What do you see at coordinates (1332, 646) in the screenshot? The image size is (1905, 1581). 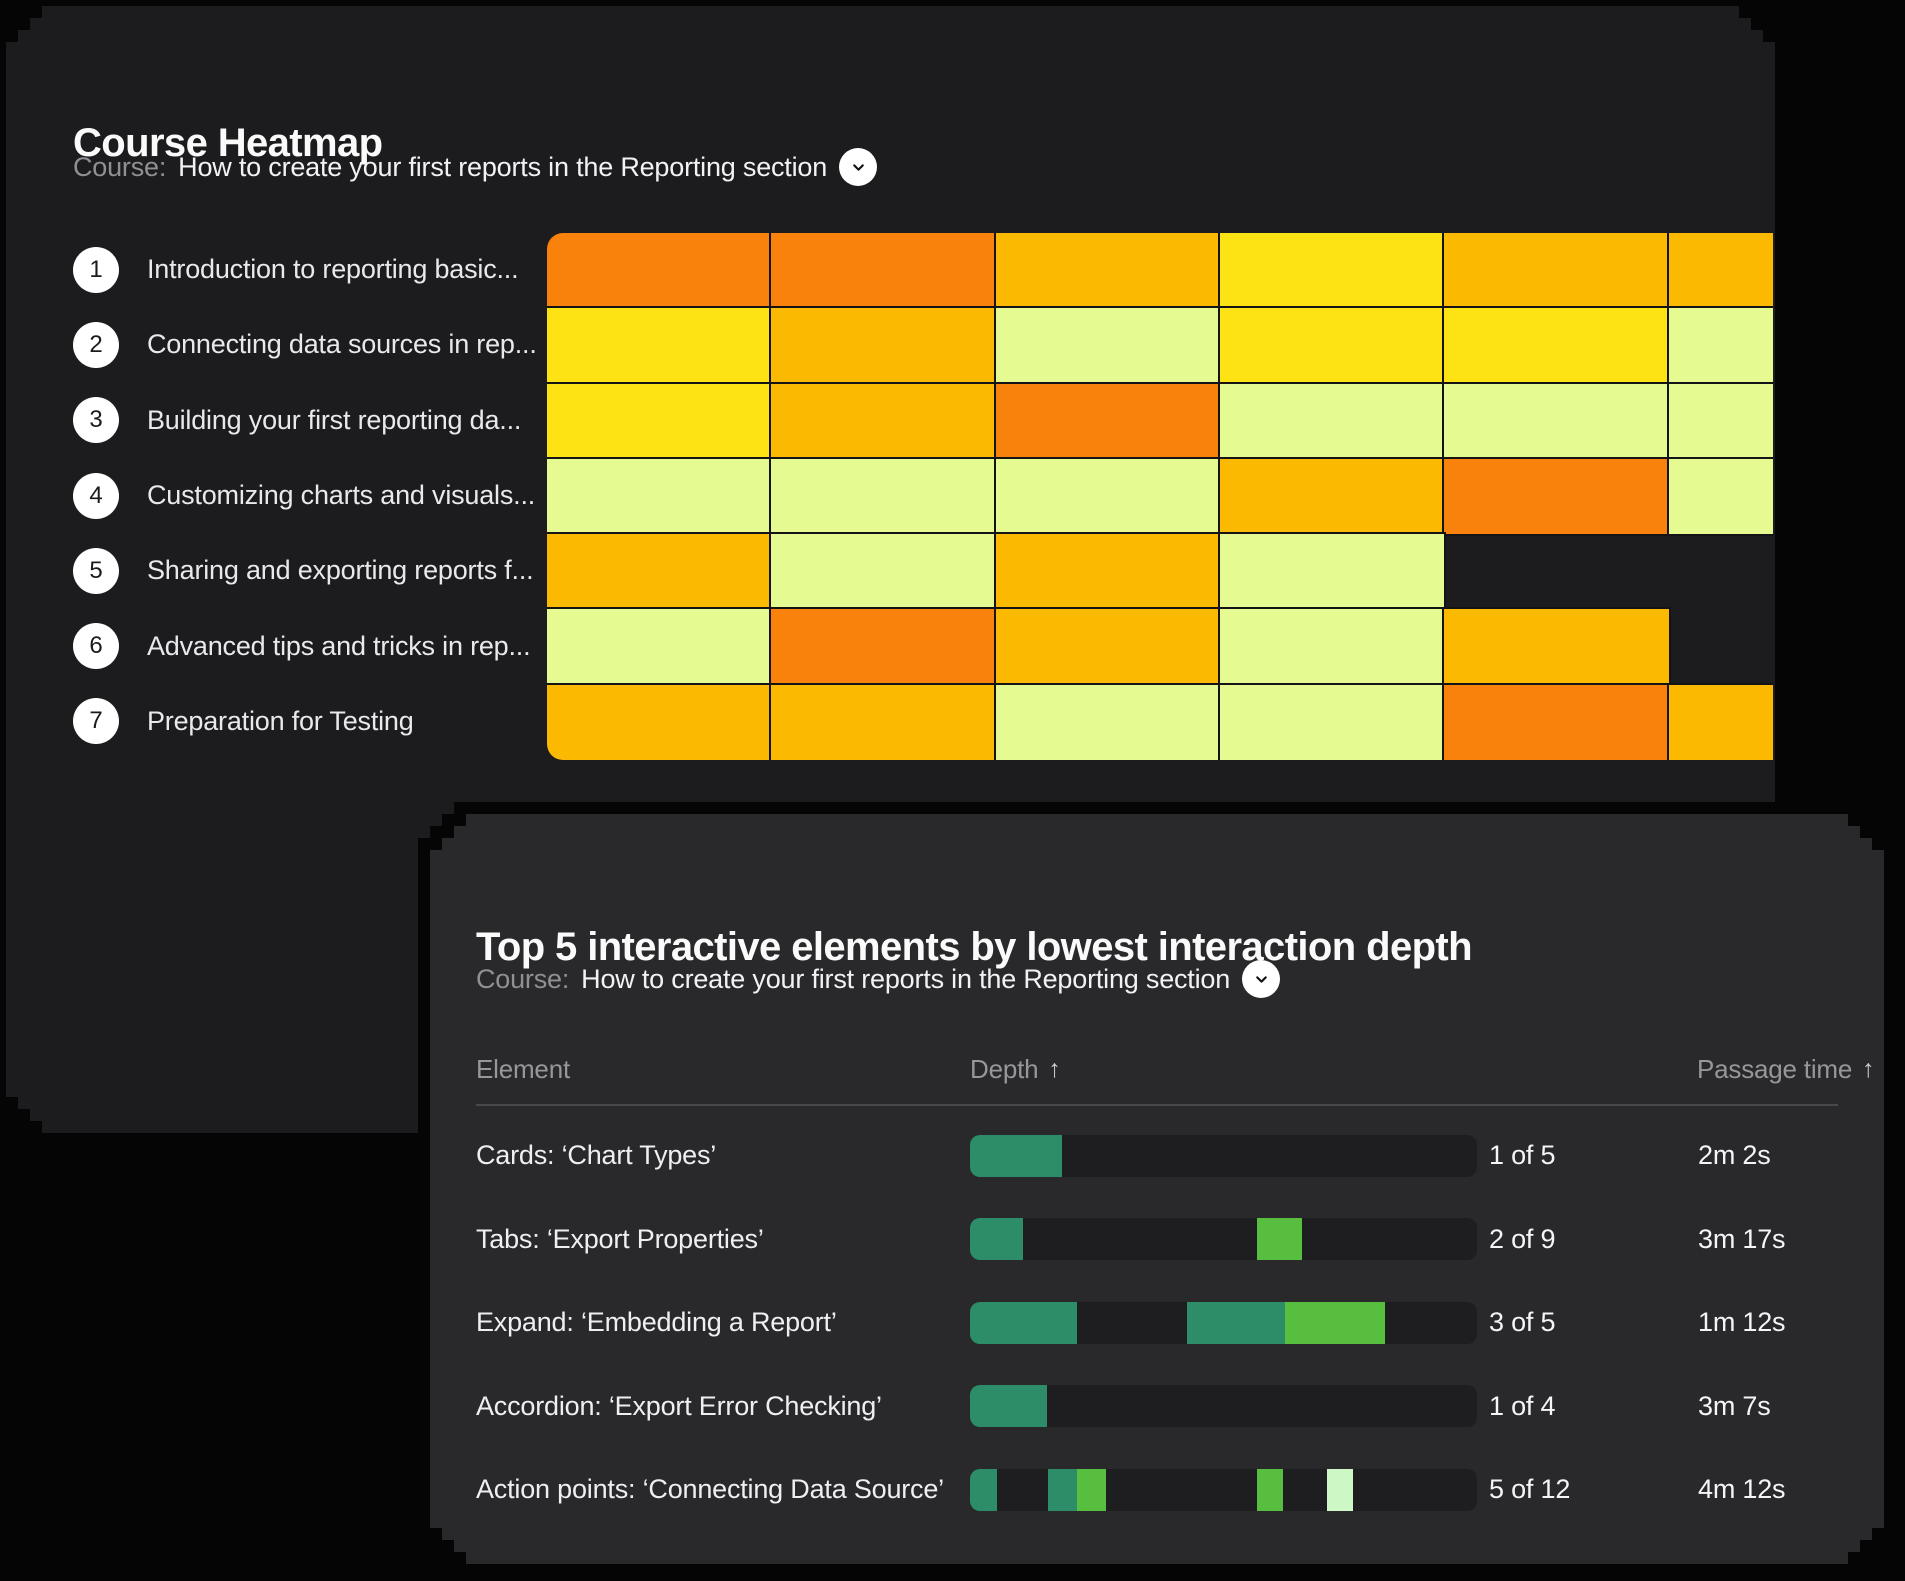 I see `heatmap-cell-r6-c4-lime` at bounding box center [1332, 646].